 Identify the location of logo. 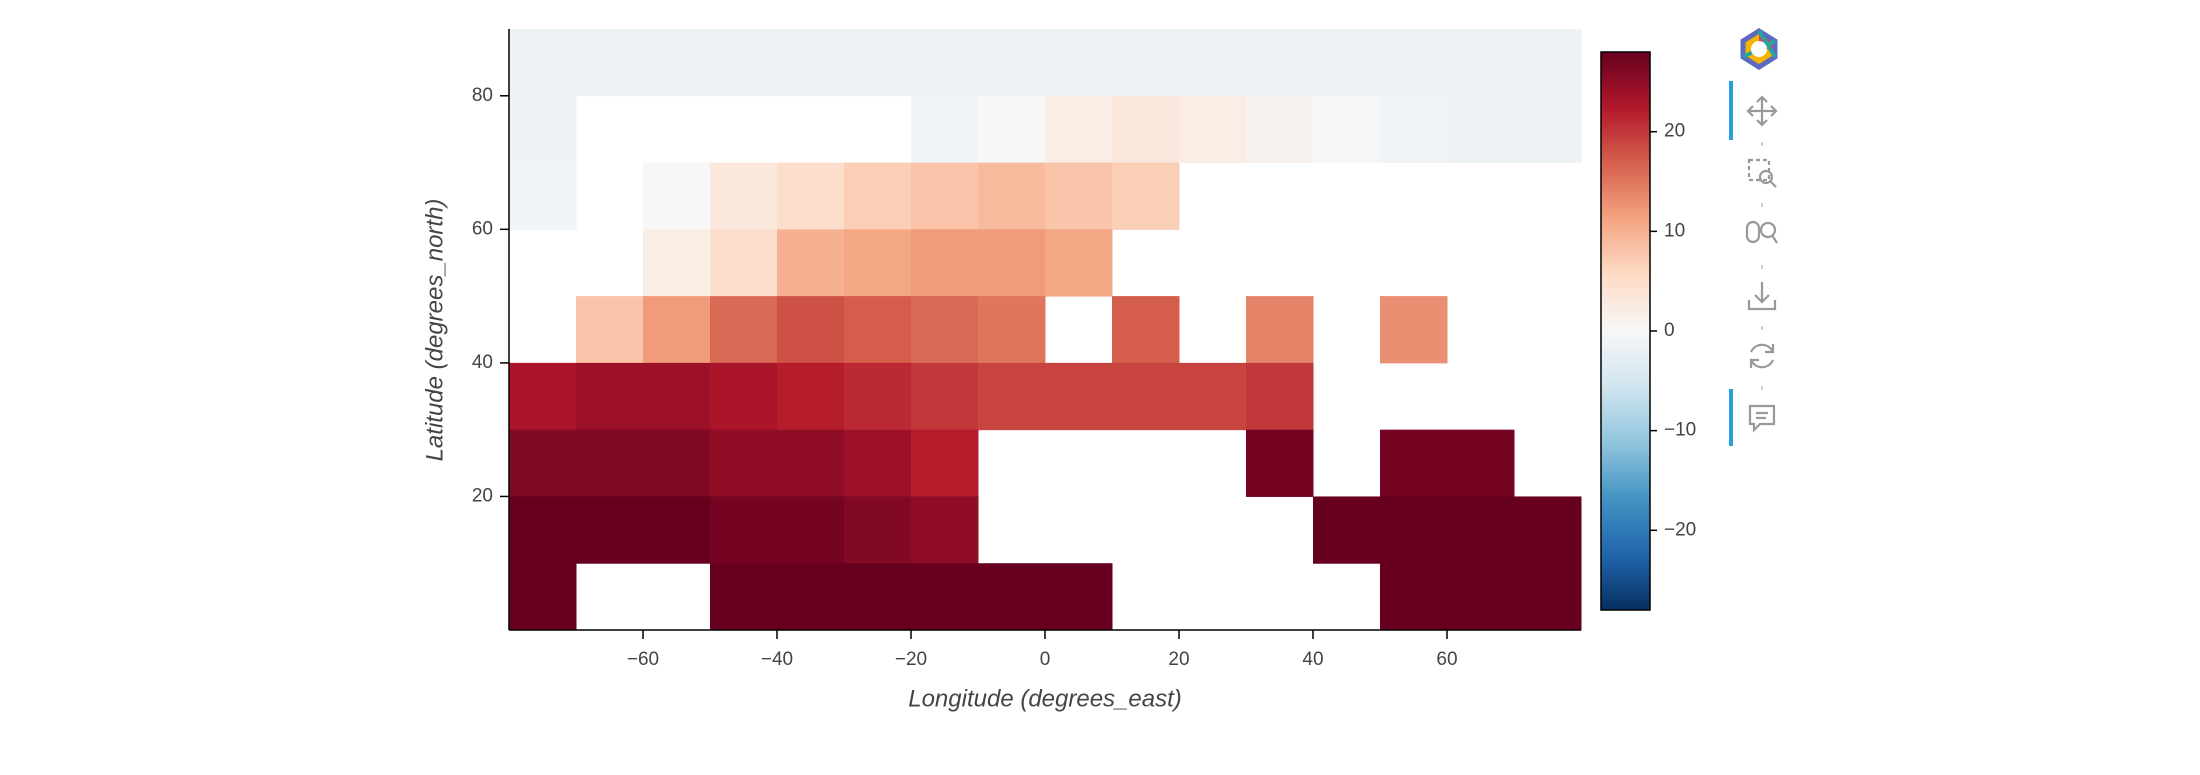
(1759, 49).